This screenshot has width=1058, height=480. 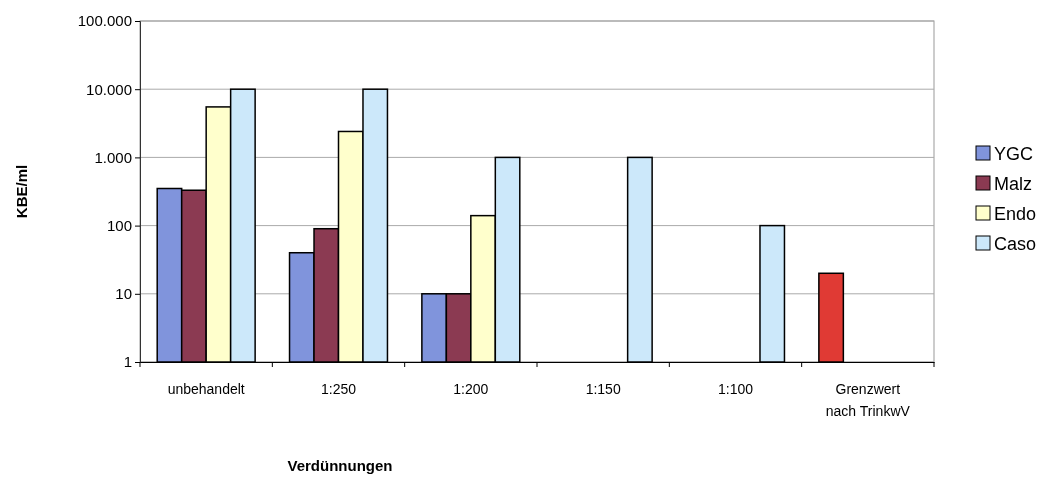 I want to click on legend-label: Caso, so click(x=1015, y=244).